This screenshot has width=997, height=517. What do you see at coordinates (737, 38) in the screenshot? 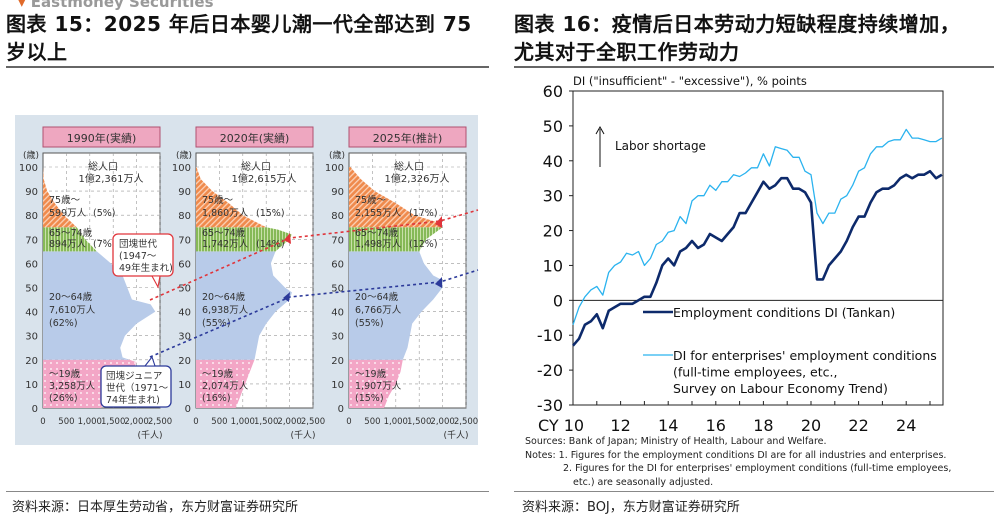
I see `right-figure-title: 图表 16：疫情后日本劳动力短缺程度持续增加， 尤其对于全职工作劳动力` at bounding box center [737, 38].